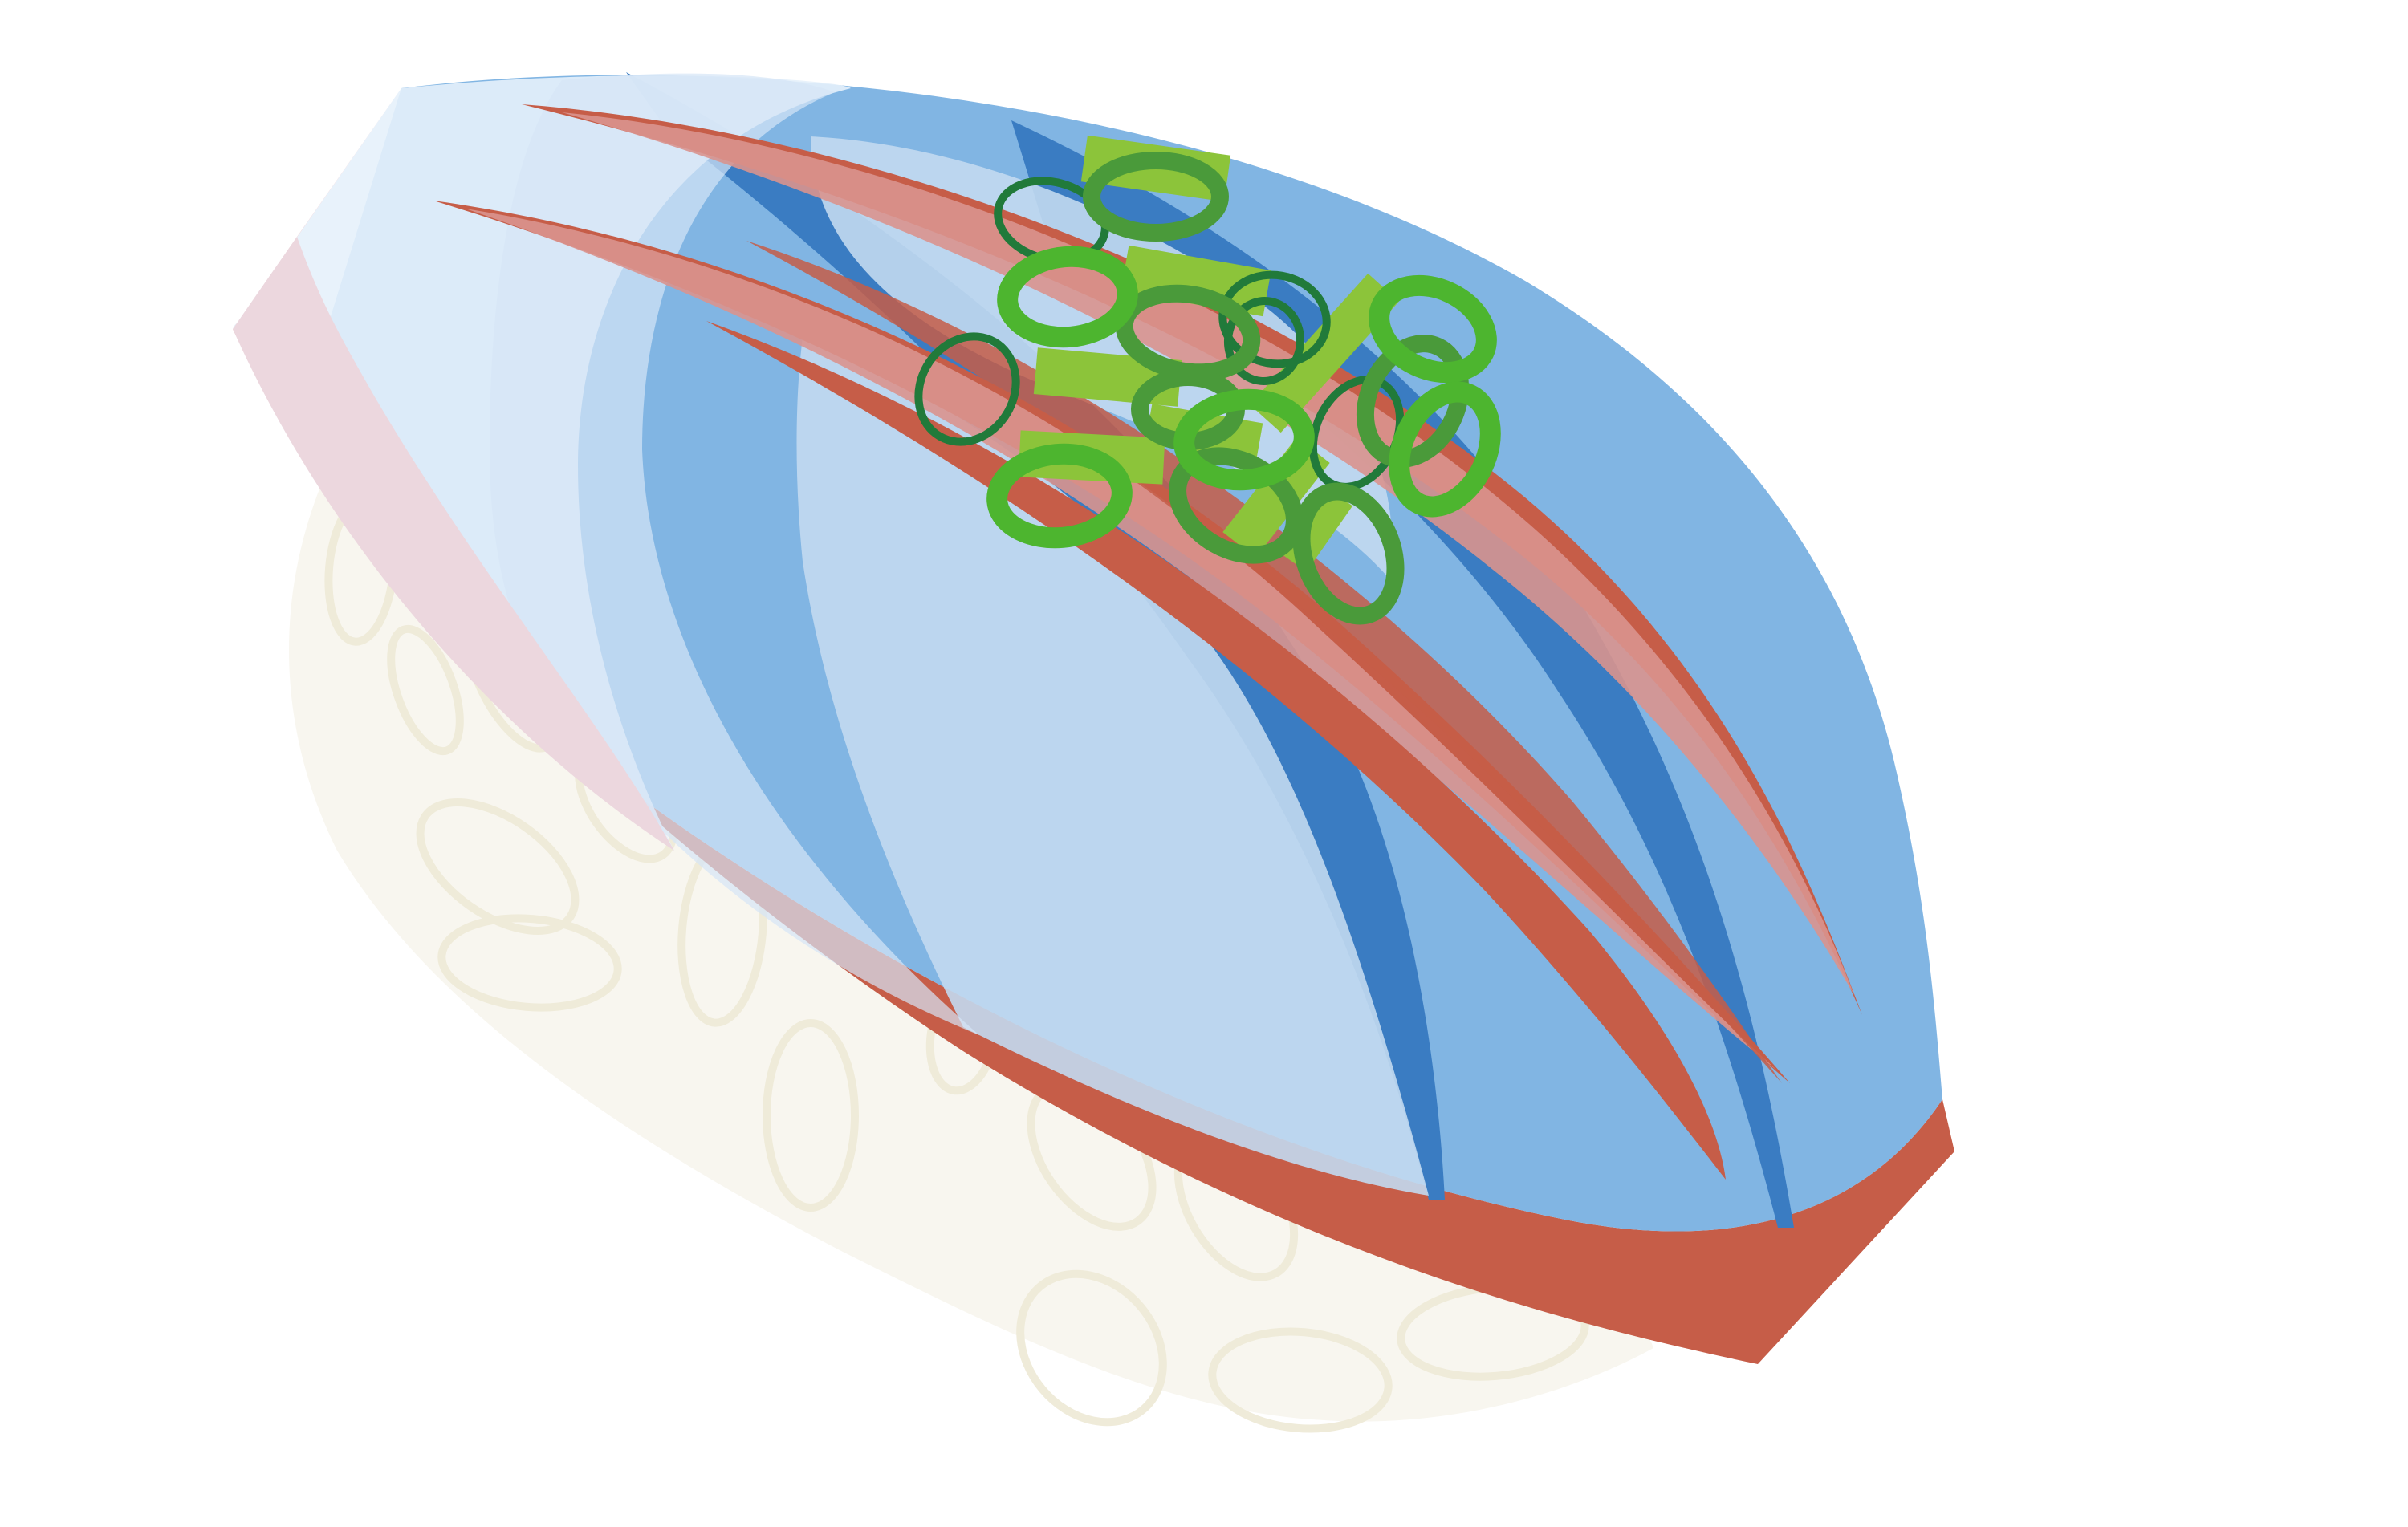  I want to click on fish-glaze-inner, so click(734, 554).